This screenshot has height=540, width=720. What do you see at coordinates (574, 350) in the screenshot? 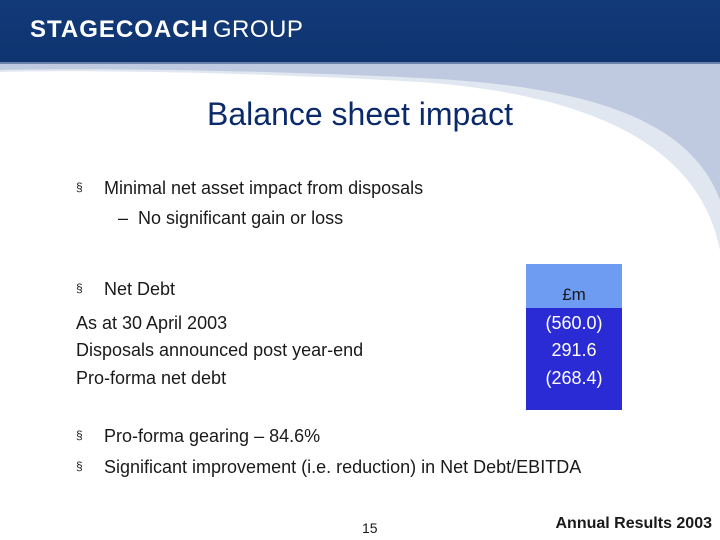
I see `net-debt-row-value: 291.6` at bounding box center [574, 350].